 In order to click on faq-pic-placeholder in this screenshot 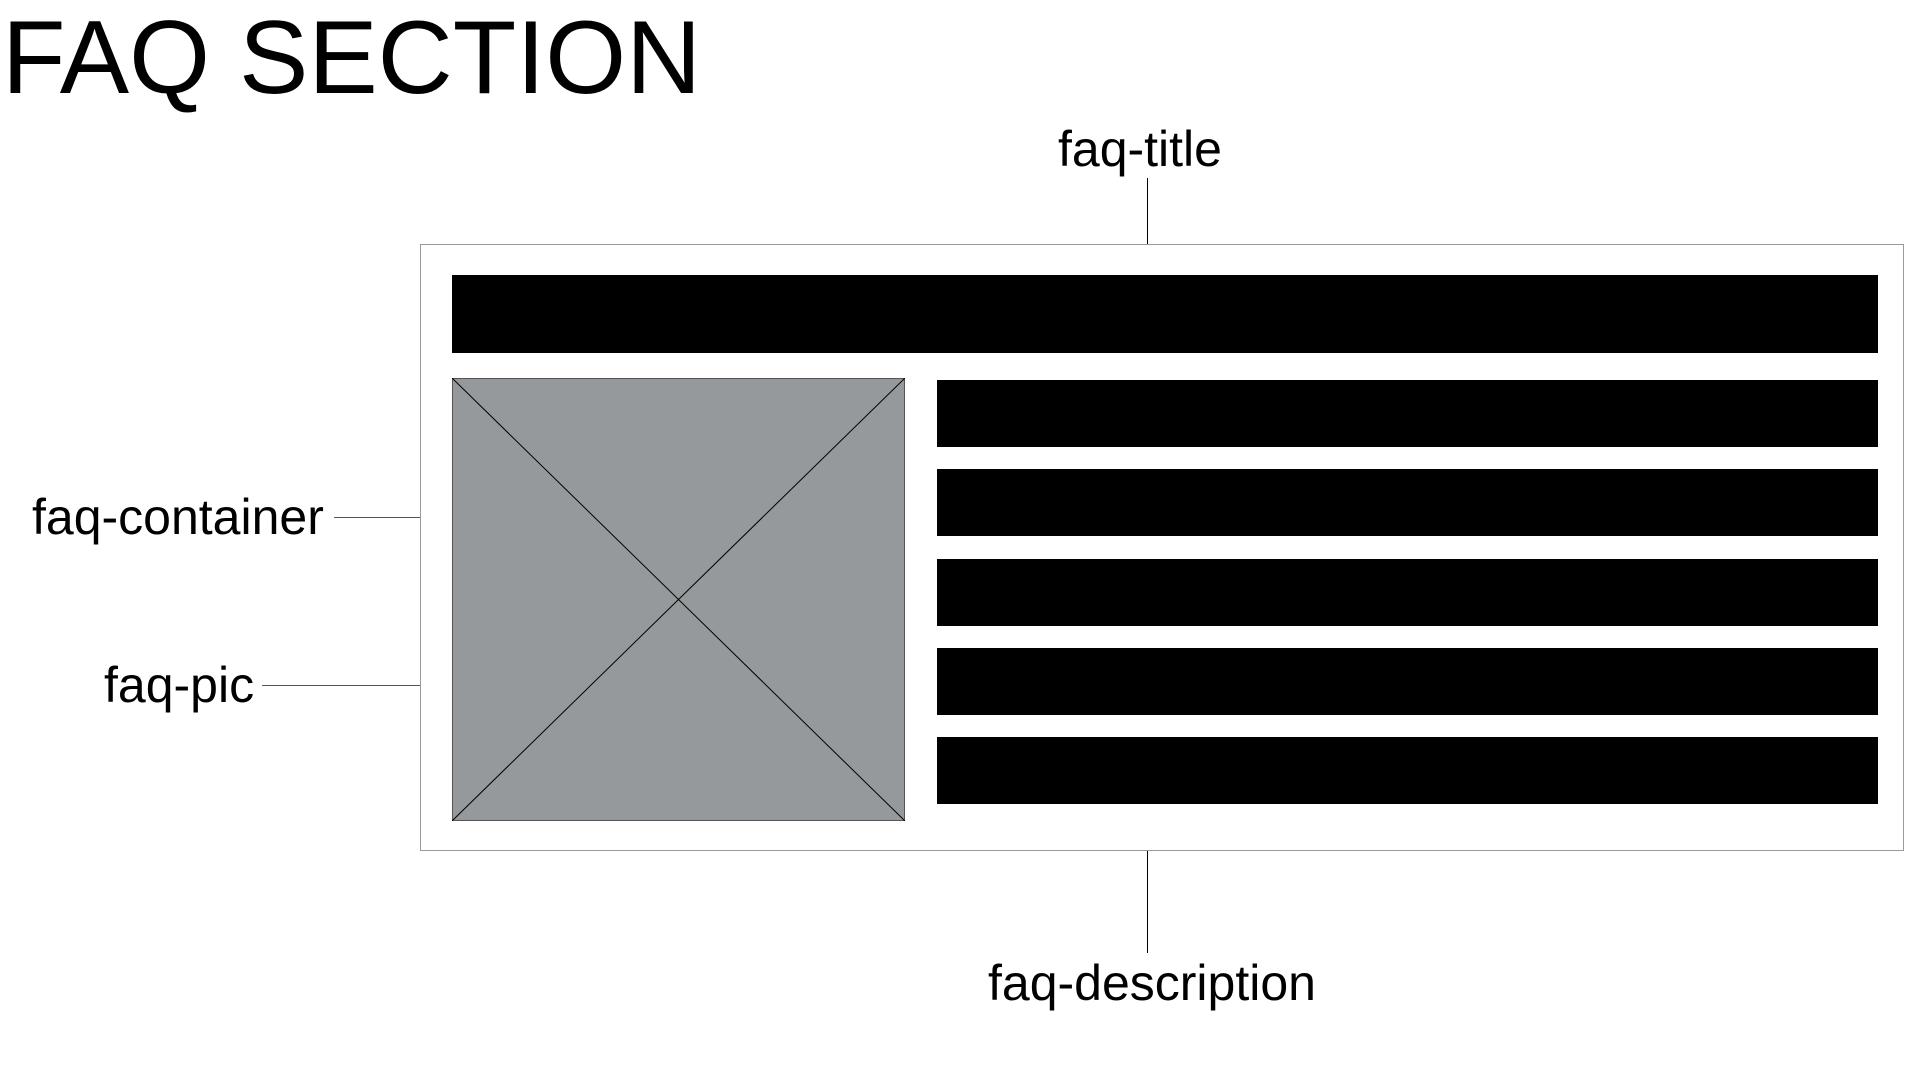, I will do `click(678, 599)`.